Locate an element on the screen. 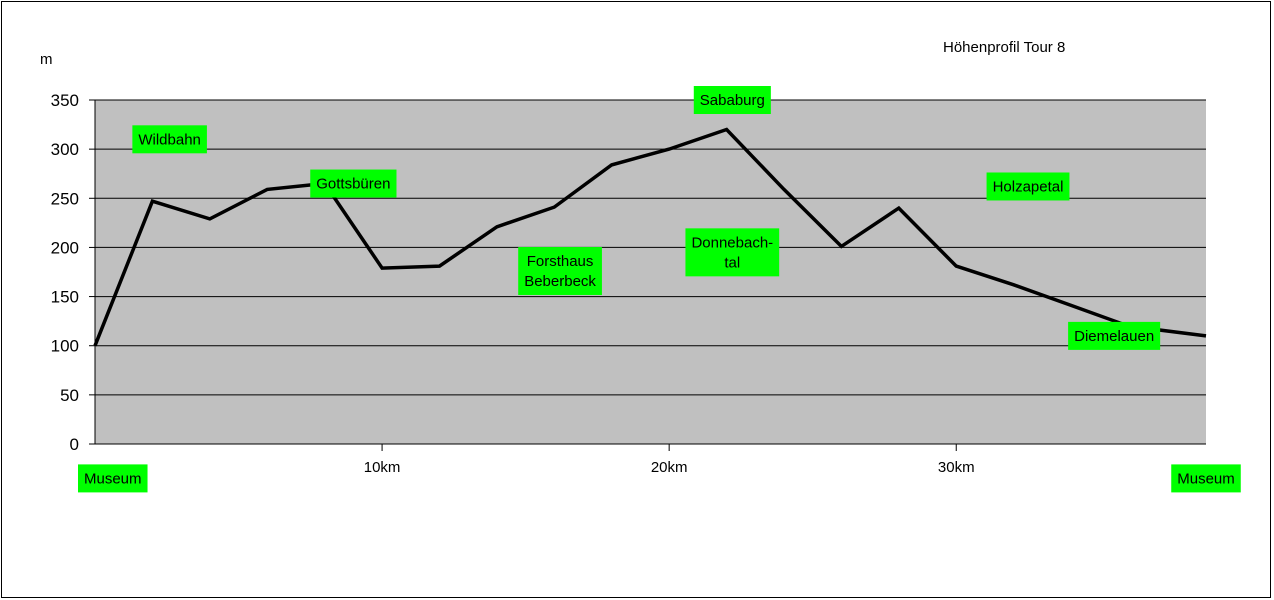 The height and width of the screenshot is (600, 1274). place-label: Donnebach-tal is located at coordinates (732, 252).